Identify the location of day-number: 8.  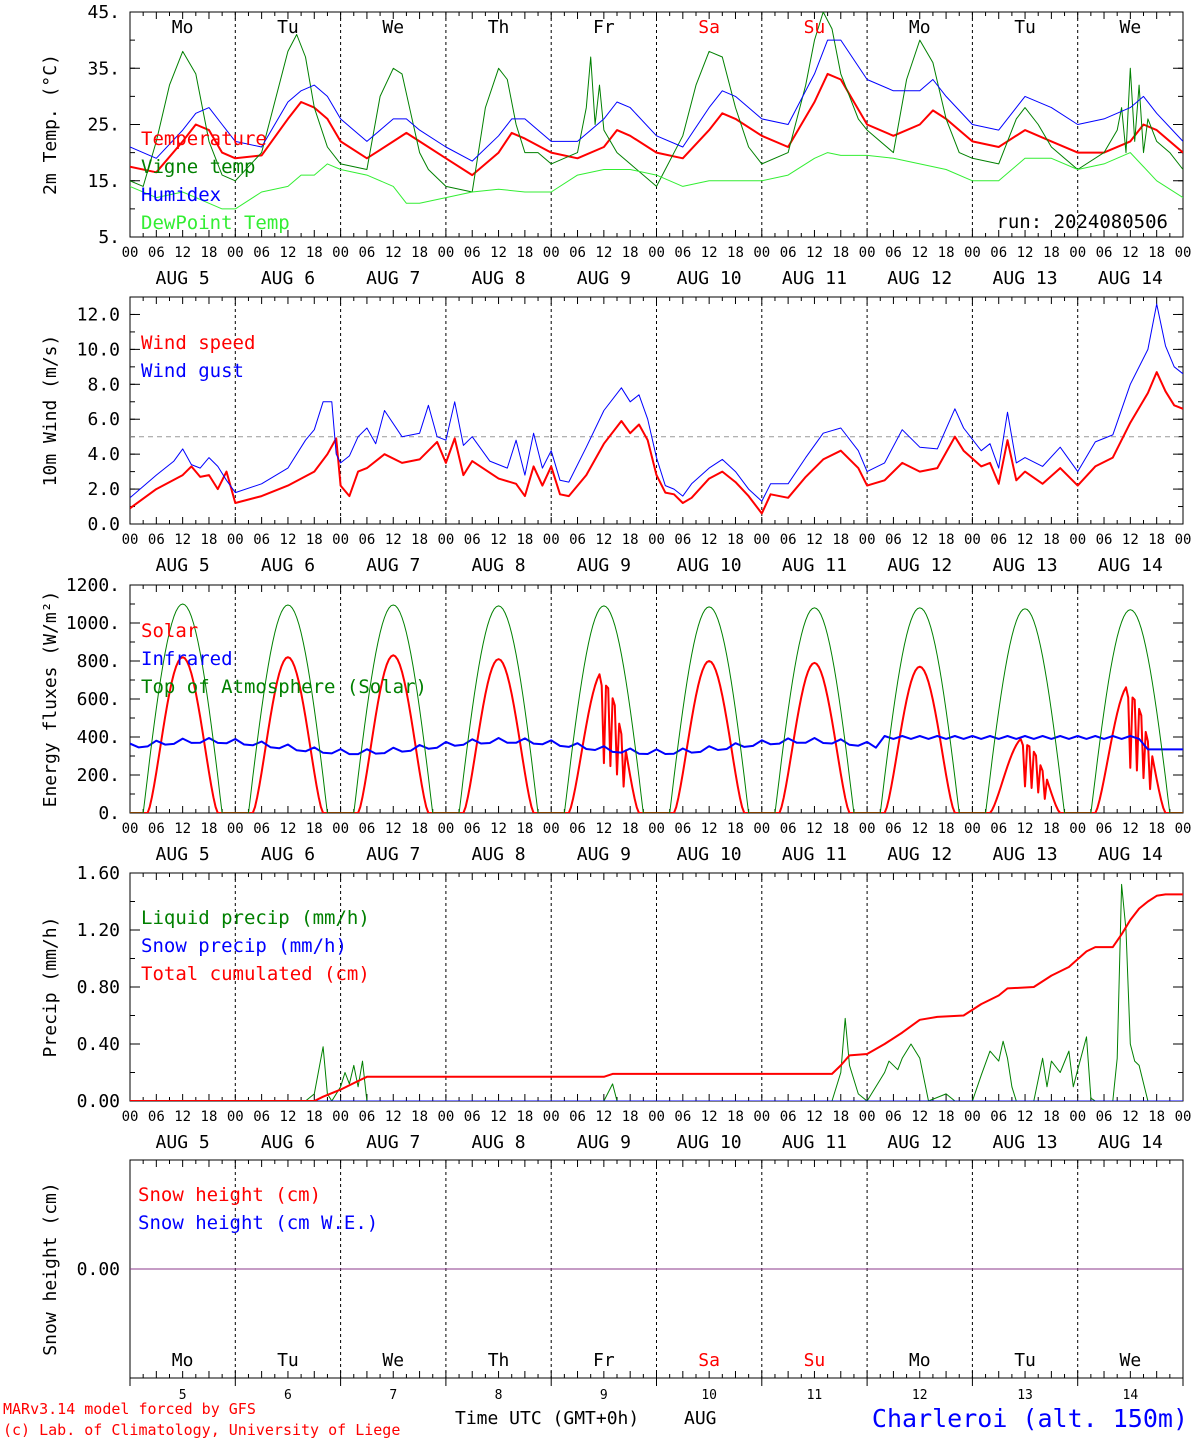
(499, 1395).